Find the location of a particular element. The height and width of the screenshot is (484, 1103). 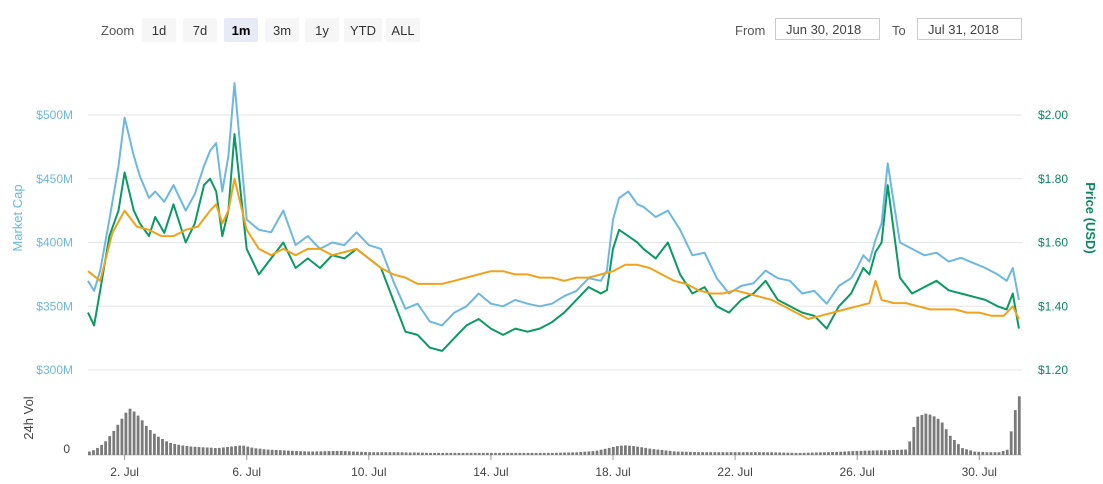

right-tick-label: $1.40 is located at coordinates (1053, 306).